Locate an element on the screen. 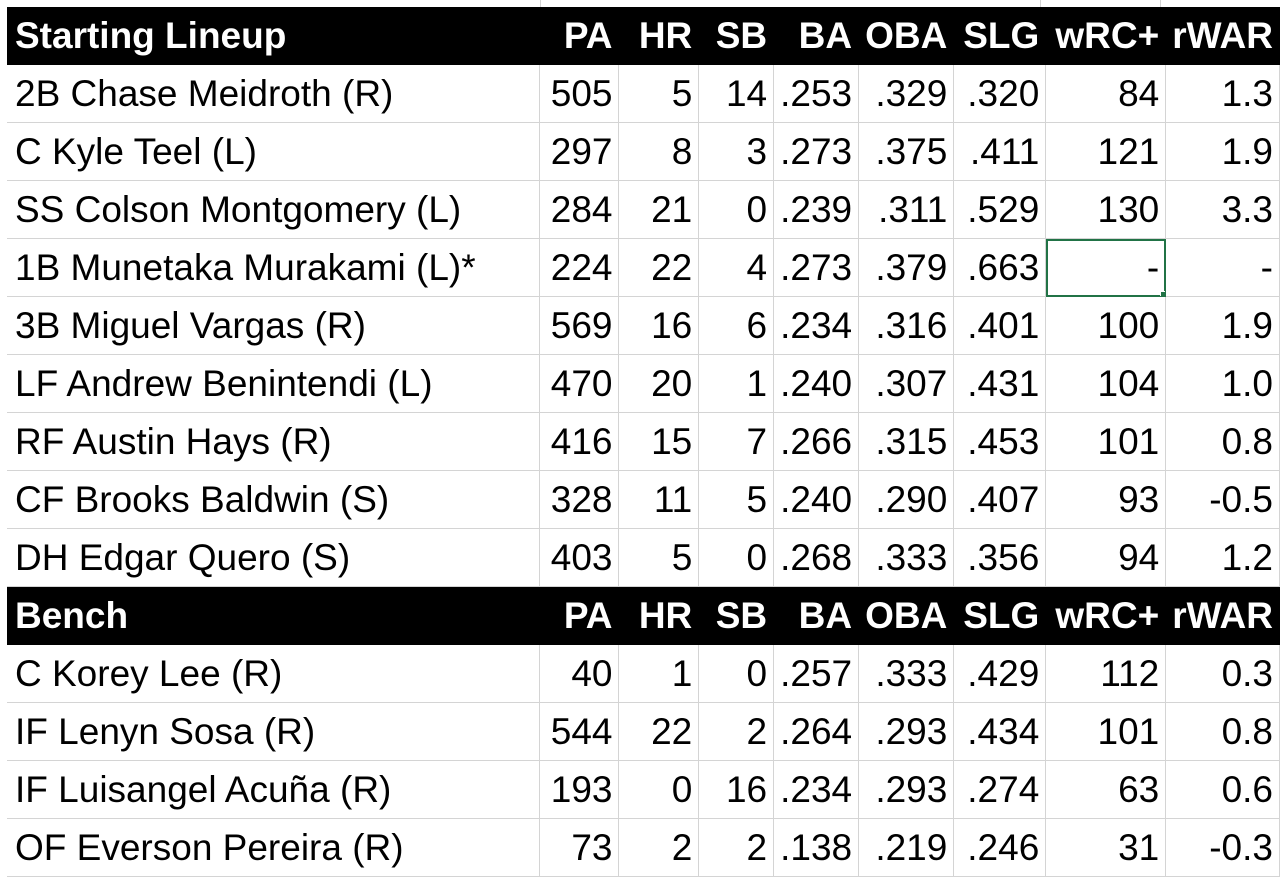 Image resolution: width=1280 pixels, height=877 pixels. stat-cell-pa: 284 is located at coordinates (579, 209).